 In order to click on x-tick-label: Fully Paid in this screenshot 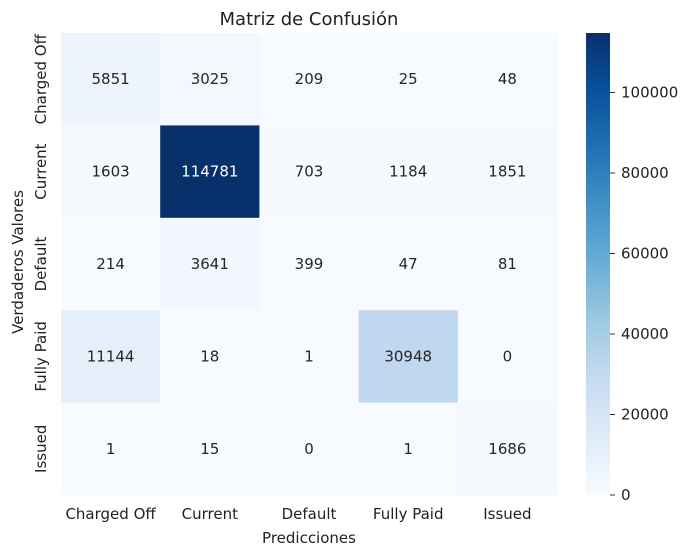, I will do `click(408, 514)`.